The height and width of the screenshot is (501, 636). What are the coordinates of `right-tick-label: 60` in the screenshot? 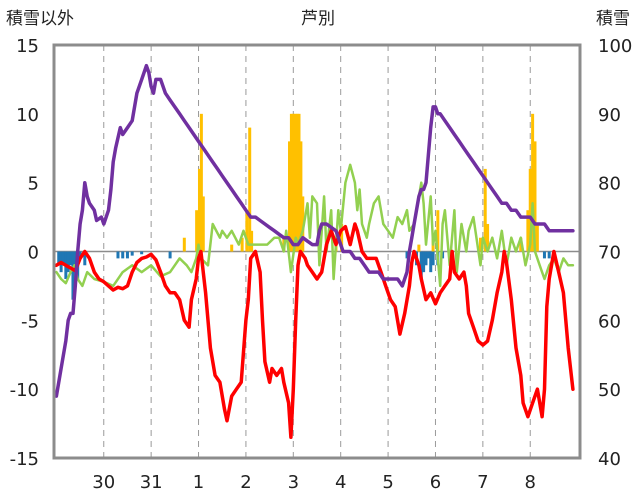 It's located at (609, 321).